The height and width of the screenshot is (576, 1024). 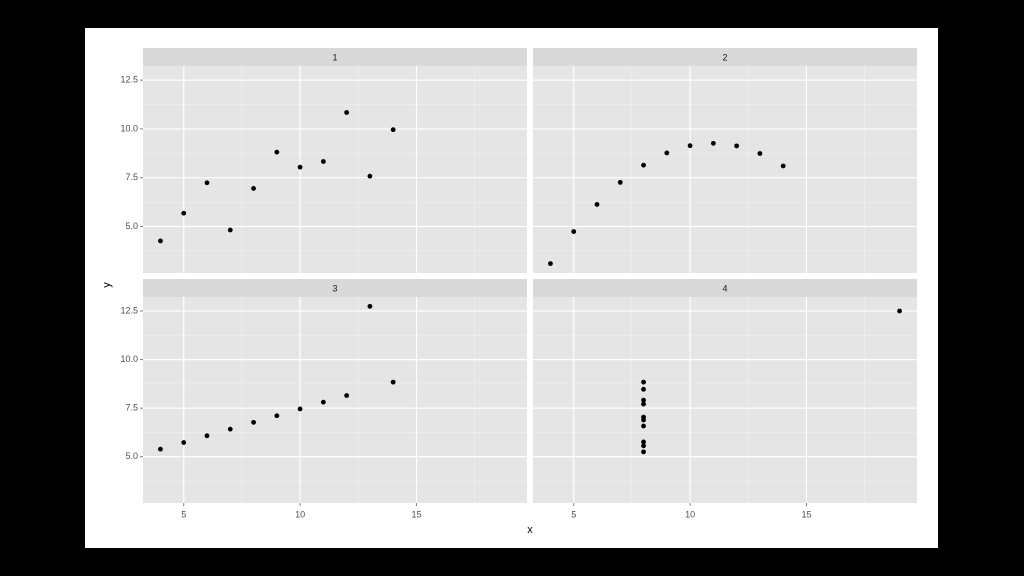 I want to click on strip-label: 3, so click(x=334, y=288).